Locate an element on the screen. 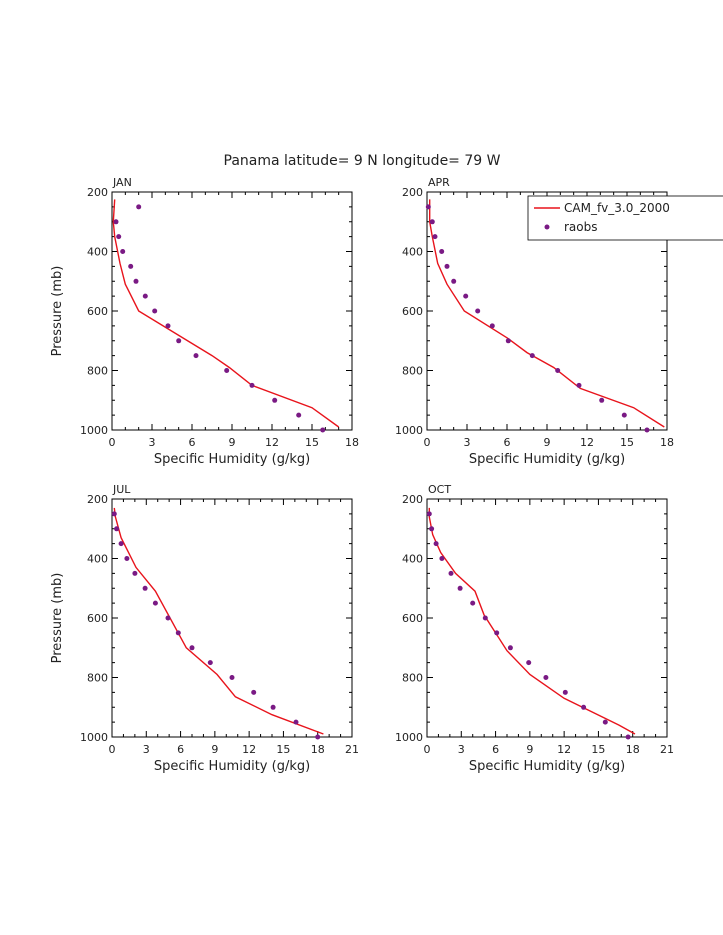 This screenshot has height=935, width=723. plot-frame is located at coordinates (547, 618).